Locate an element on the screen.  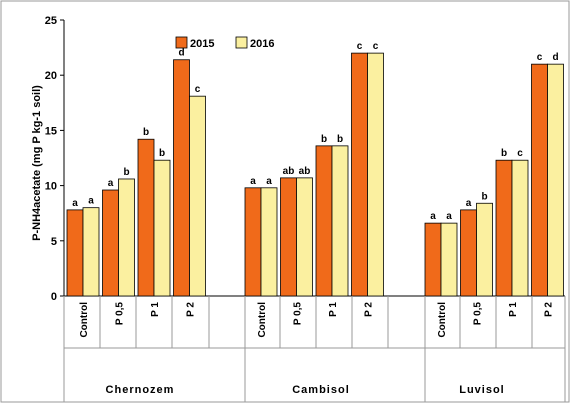
y-tick-label: 10 is located at coordinates (51, 187).